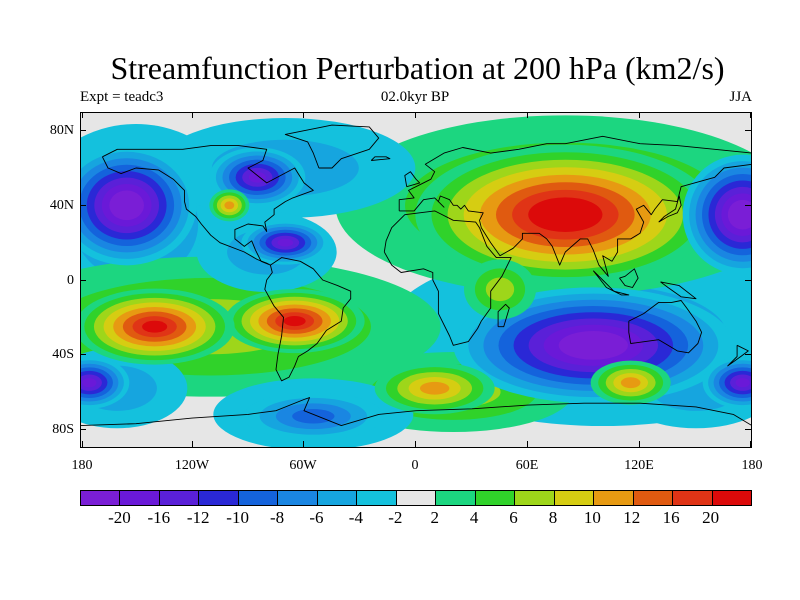  I want to click on lon-label-0: 0, so click(415, 465).